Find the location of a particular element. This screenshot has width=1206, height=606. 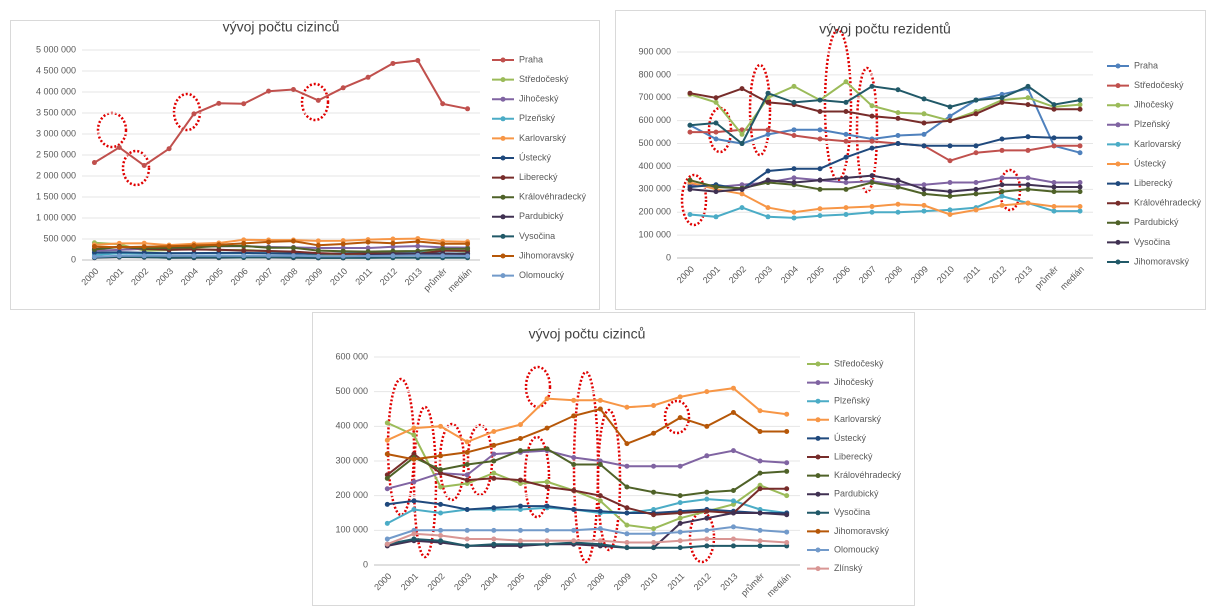

legend-label: Ústecký is located at coordinates (1150, 163).